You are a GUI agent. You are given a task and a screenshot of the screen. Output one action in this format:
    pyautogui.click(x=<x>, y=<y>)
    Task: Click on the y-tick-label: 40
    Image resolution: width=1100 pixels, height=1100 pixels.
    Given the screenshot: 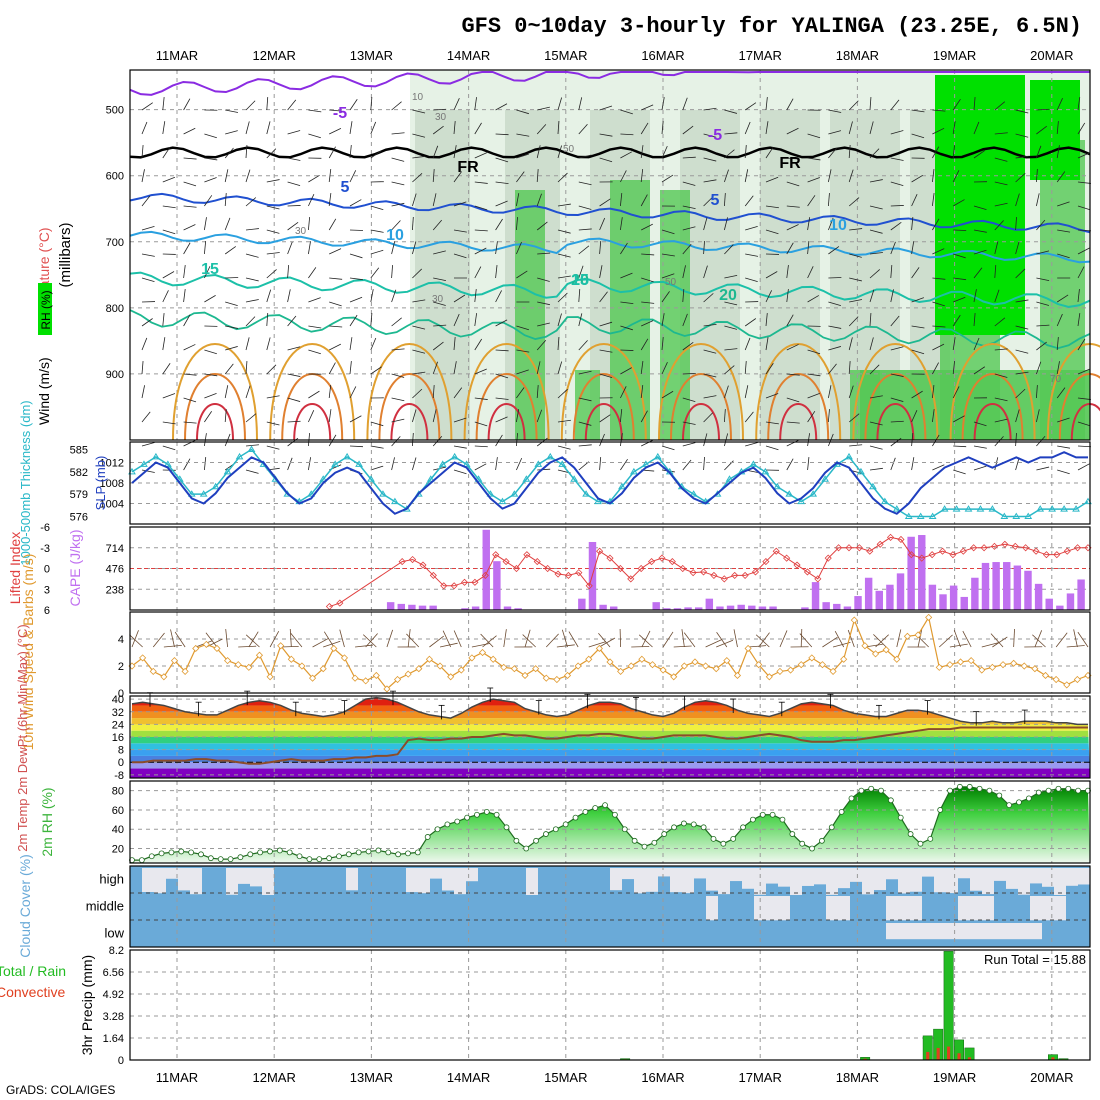 What is the action you would take?
    pyautogui.click(x=118, y=700)
    